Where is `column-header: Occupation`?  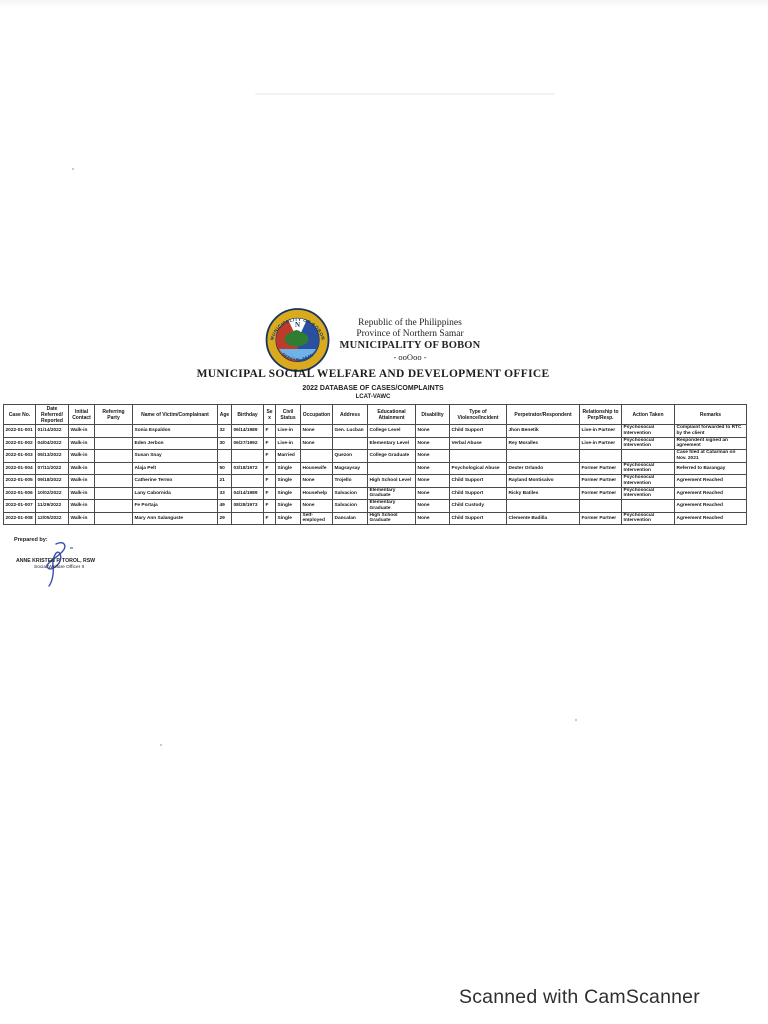 column-header: Occupation is located at coordinates (316, 414).